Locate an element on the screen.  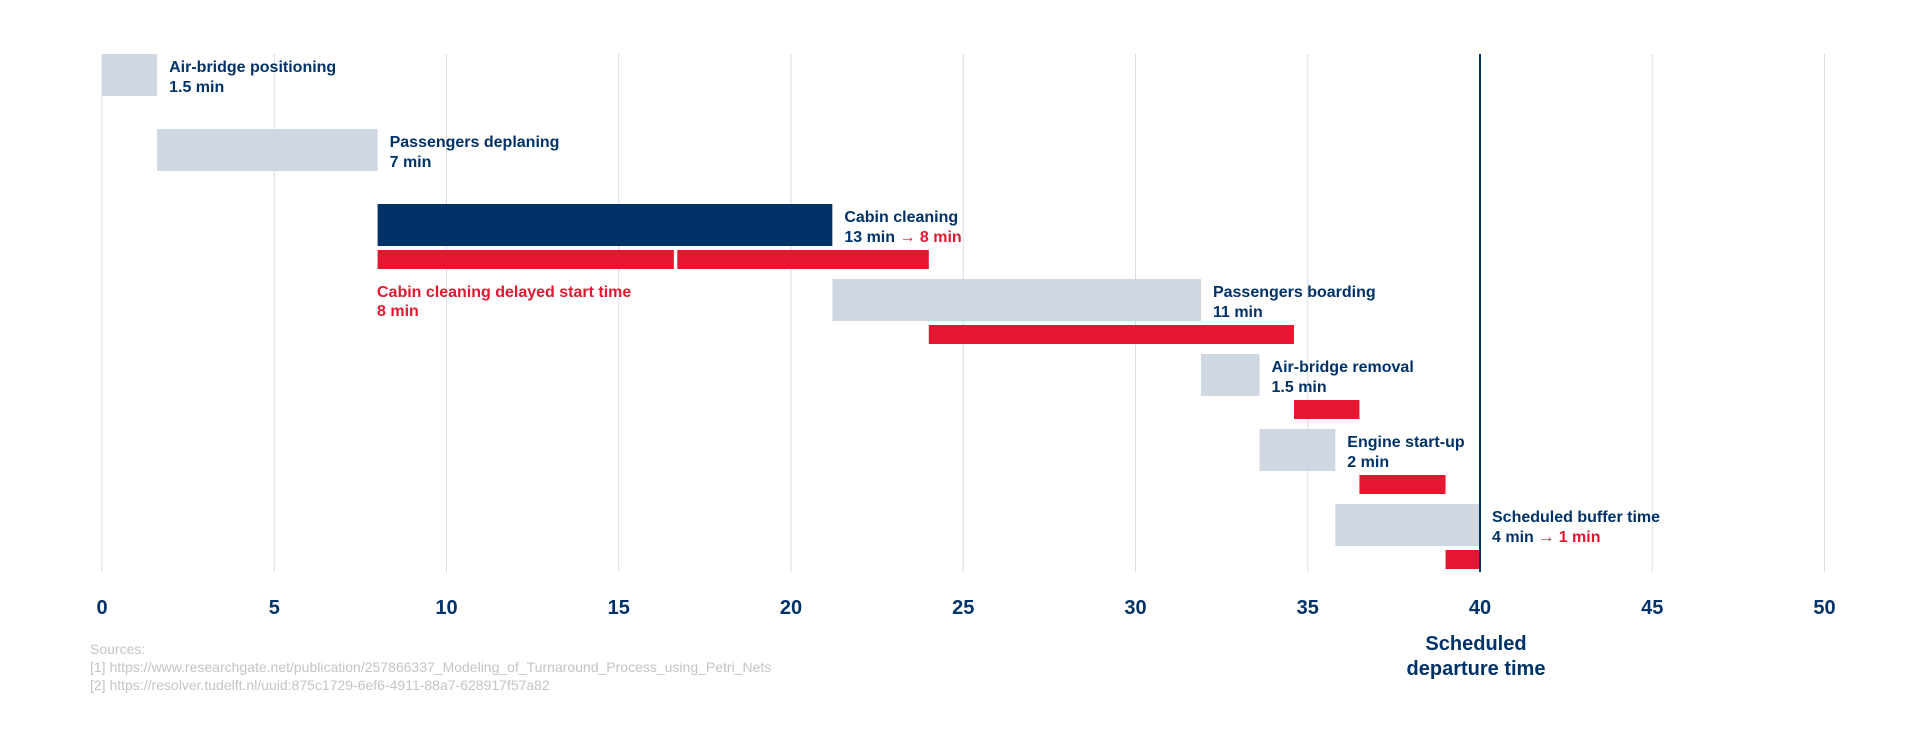
arrow-cabin-cleaning: → is located at coordinates (907, 237).